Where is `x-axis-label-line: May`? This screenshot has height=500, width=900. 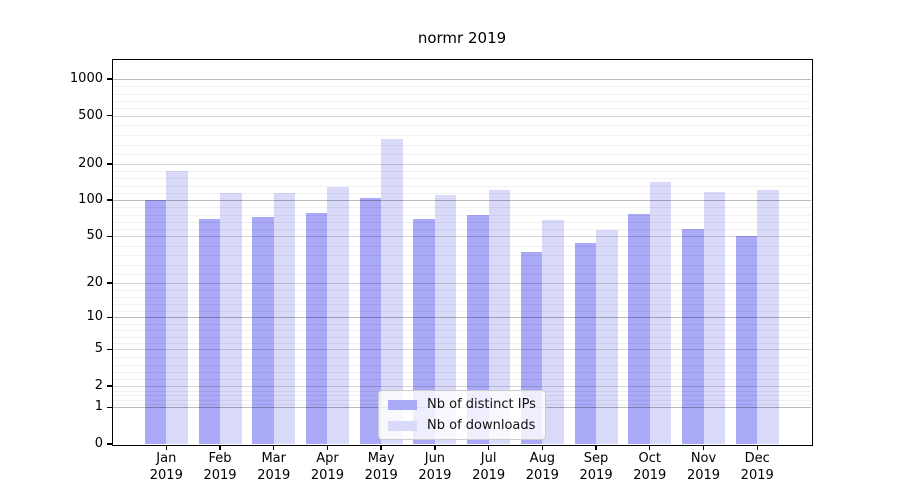 x-axis-label-line: May is located at coordinates (381, 458).